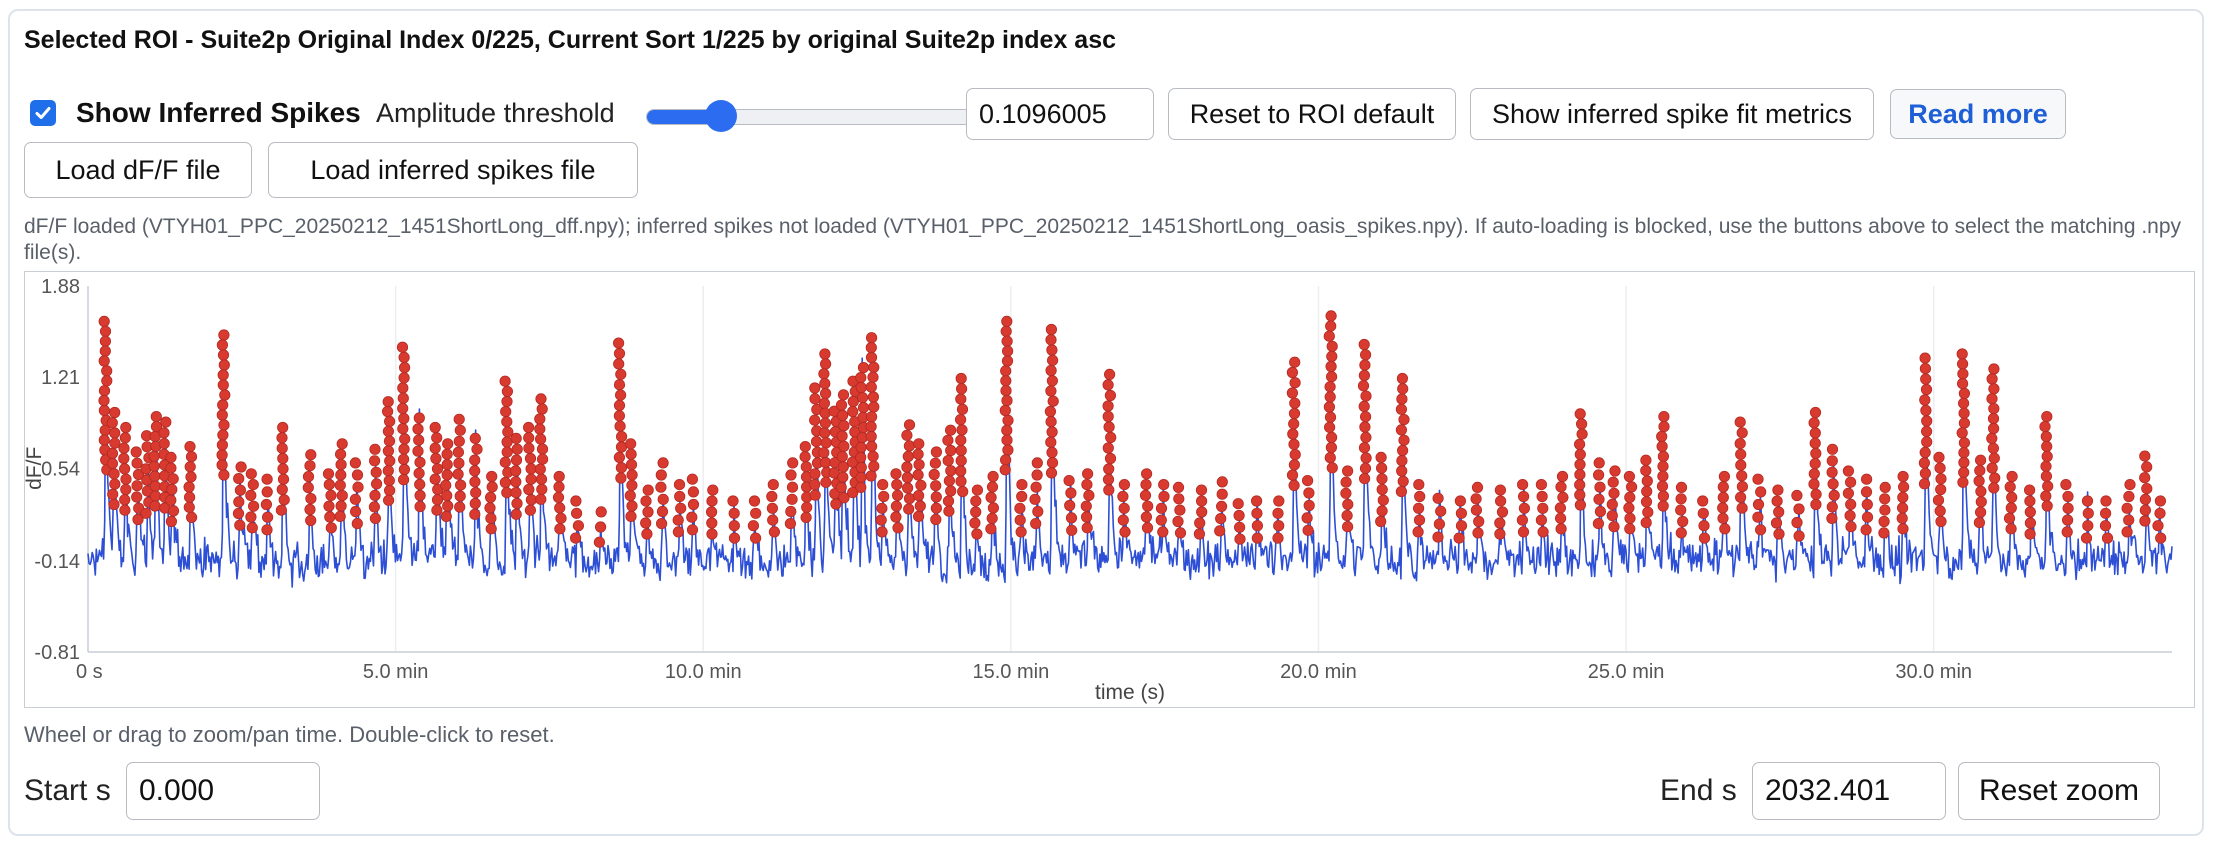 The image size is (2214, 846). Describe the element at coordinates (1060, 114) in the screenshot. I see `amplitude-value-input: 0.1096005` at that location.